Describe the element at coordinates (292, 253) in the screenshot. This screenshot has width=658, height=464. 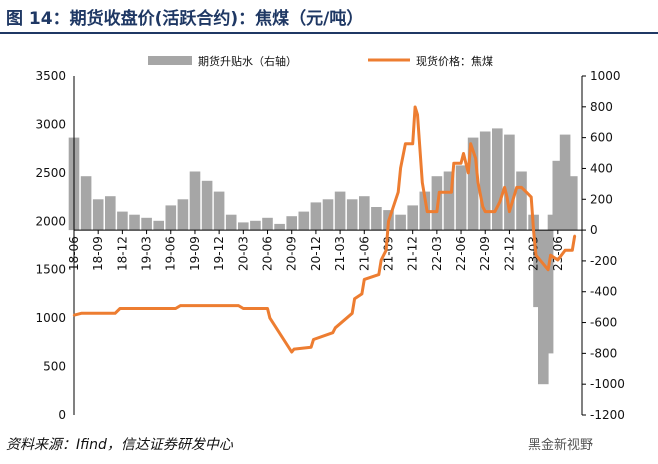
I see `x-tick-label: 20-09` at that location.